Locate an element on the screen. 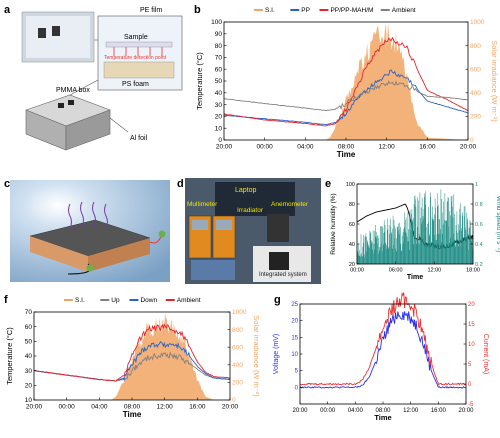 This screenshot has width=500, height=438. y-tick-label: 25 is located at coordinates (294, 305).